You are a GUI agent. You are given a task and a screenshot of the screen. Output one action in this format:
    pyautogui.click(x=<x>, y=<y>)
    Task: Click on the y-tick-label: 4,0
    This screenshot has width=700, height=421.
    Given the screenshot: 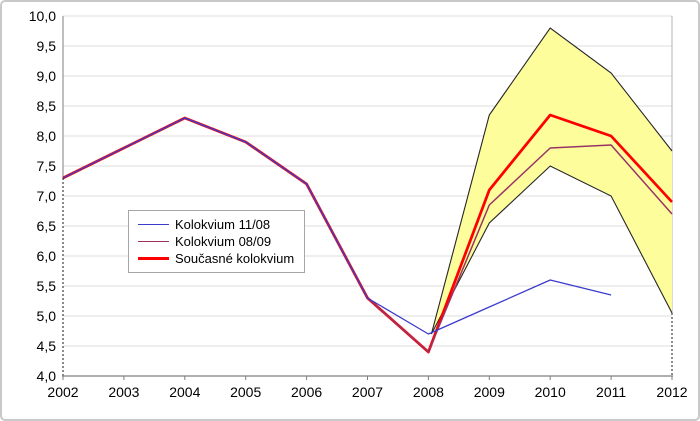 What is the action you would take?
    pyautogui.click(x=47, y=376)
    